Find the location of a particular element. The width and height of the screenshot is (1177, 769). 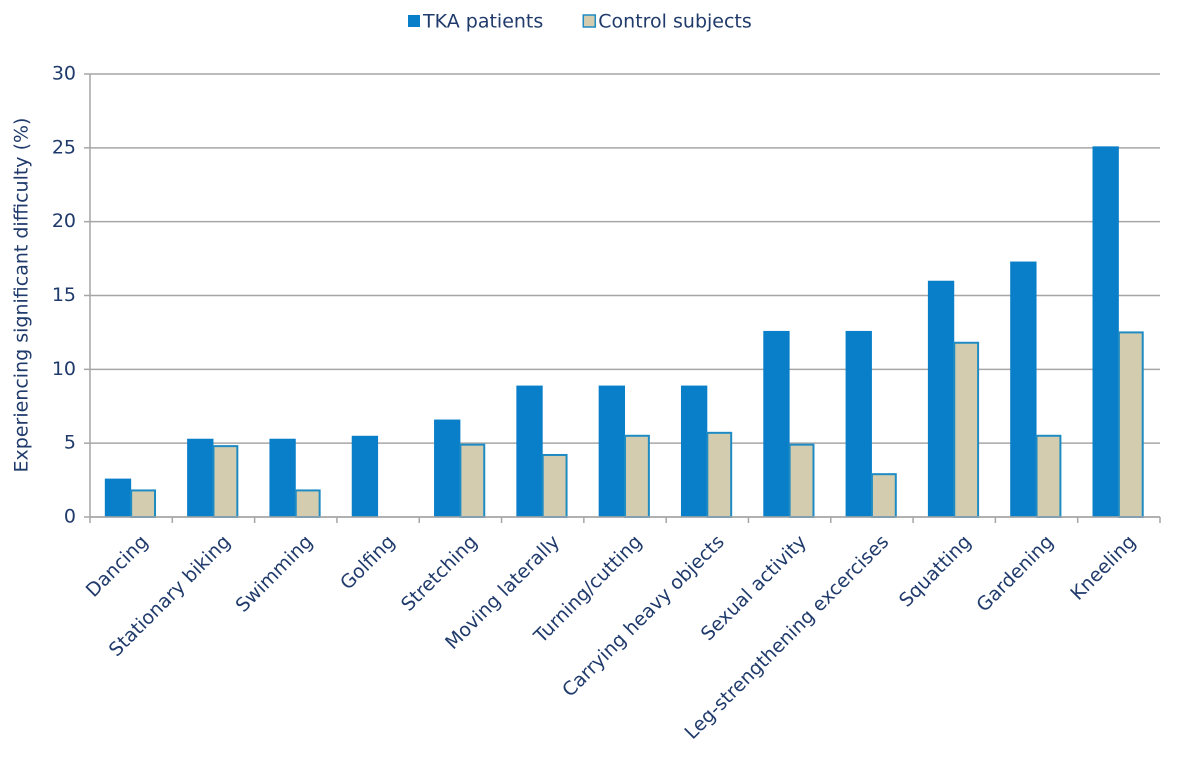

y-tick-label: 15 is located at coordinates (64, 295).